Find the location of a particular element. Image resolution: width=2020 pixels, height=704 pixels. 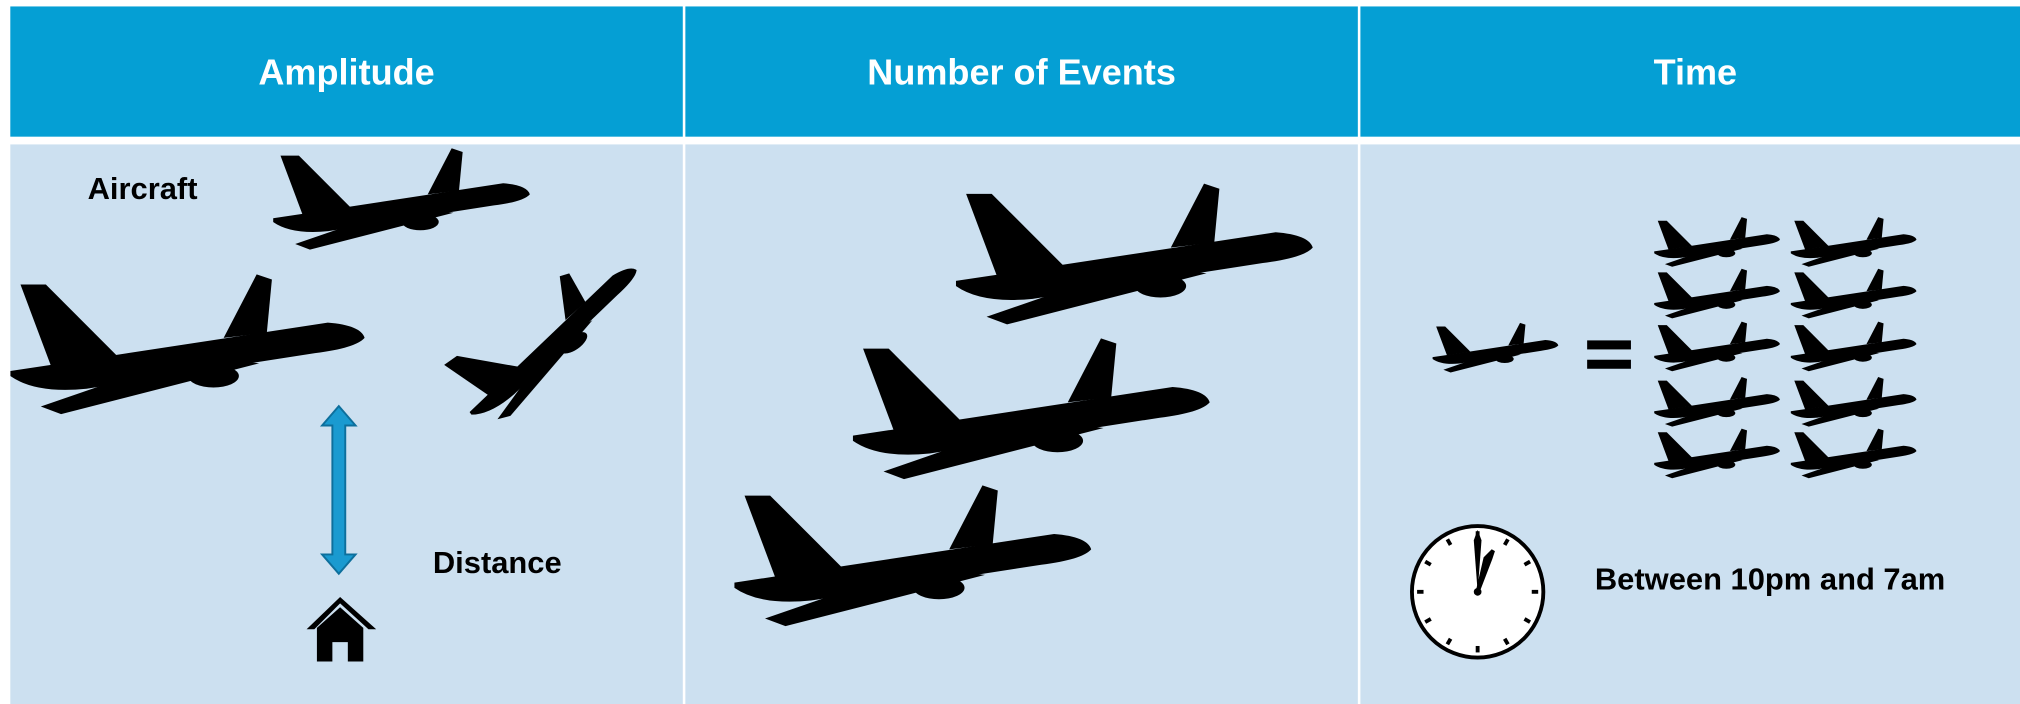

header-text: Number of Events is located at coordinates (1021, 71).